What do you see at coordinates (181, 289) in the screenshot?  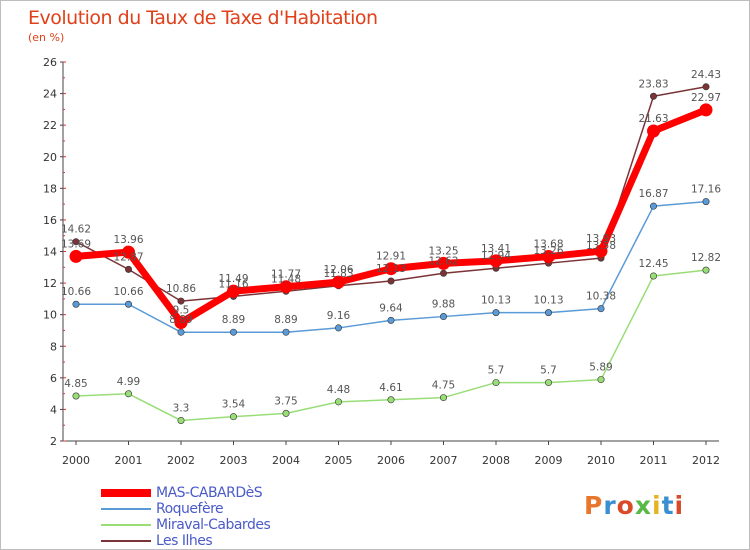 I see `data-label: 10.86` at bounding box center [181, 289].